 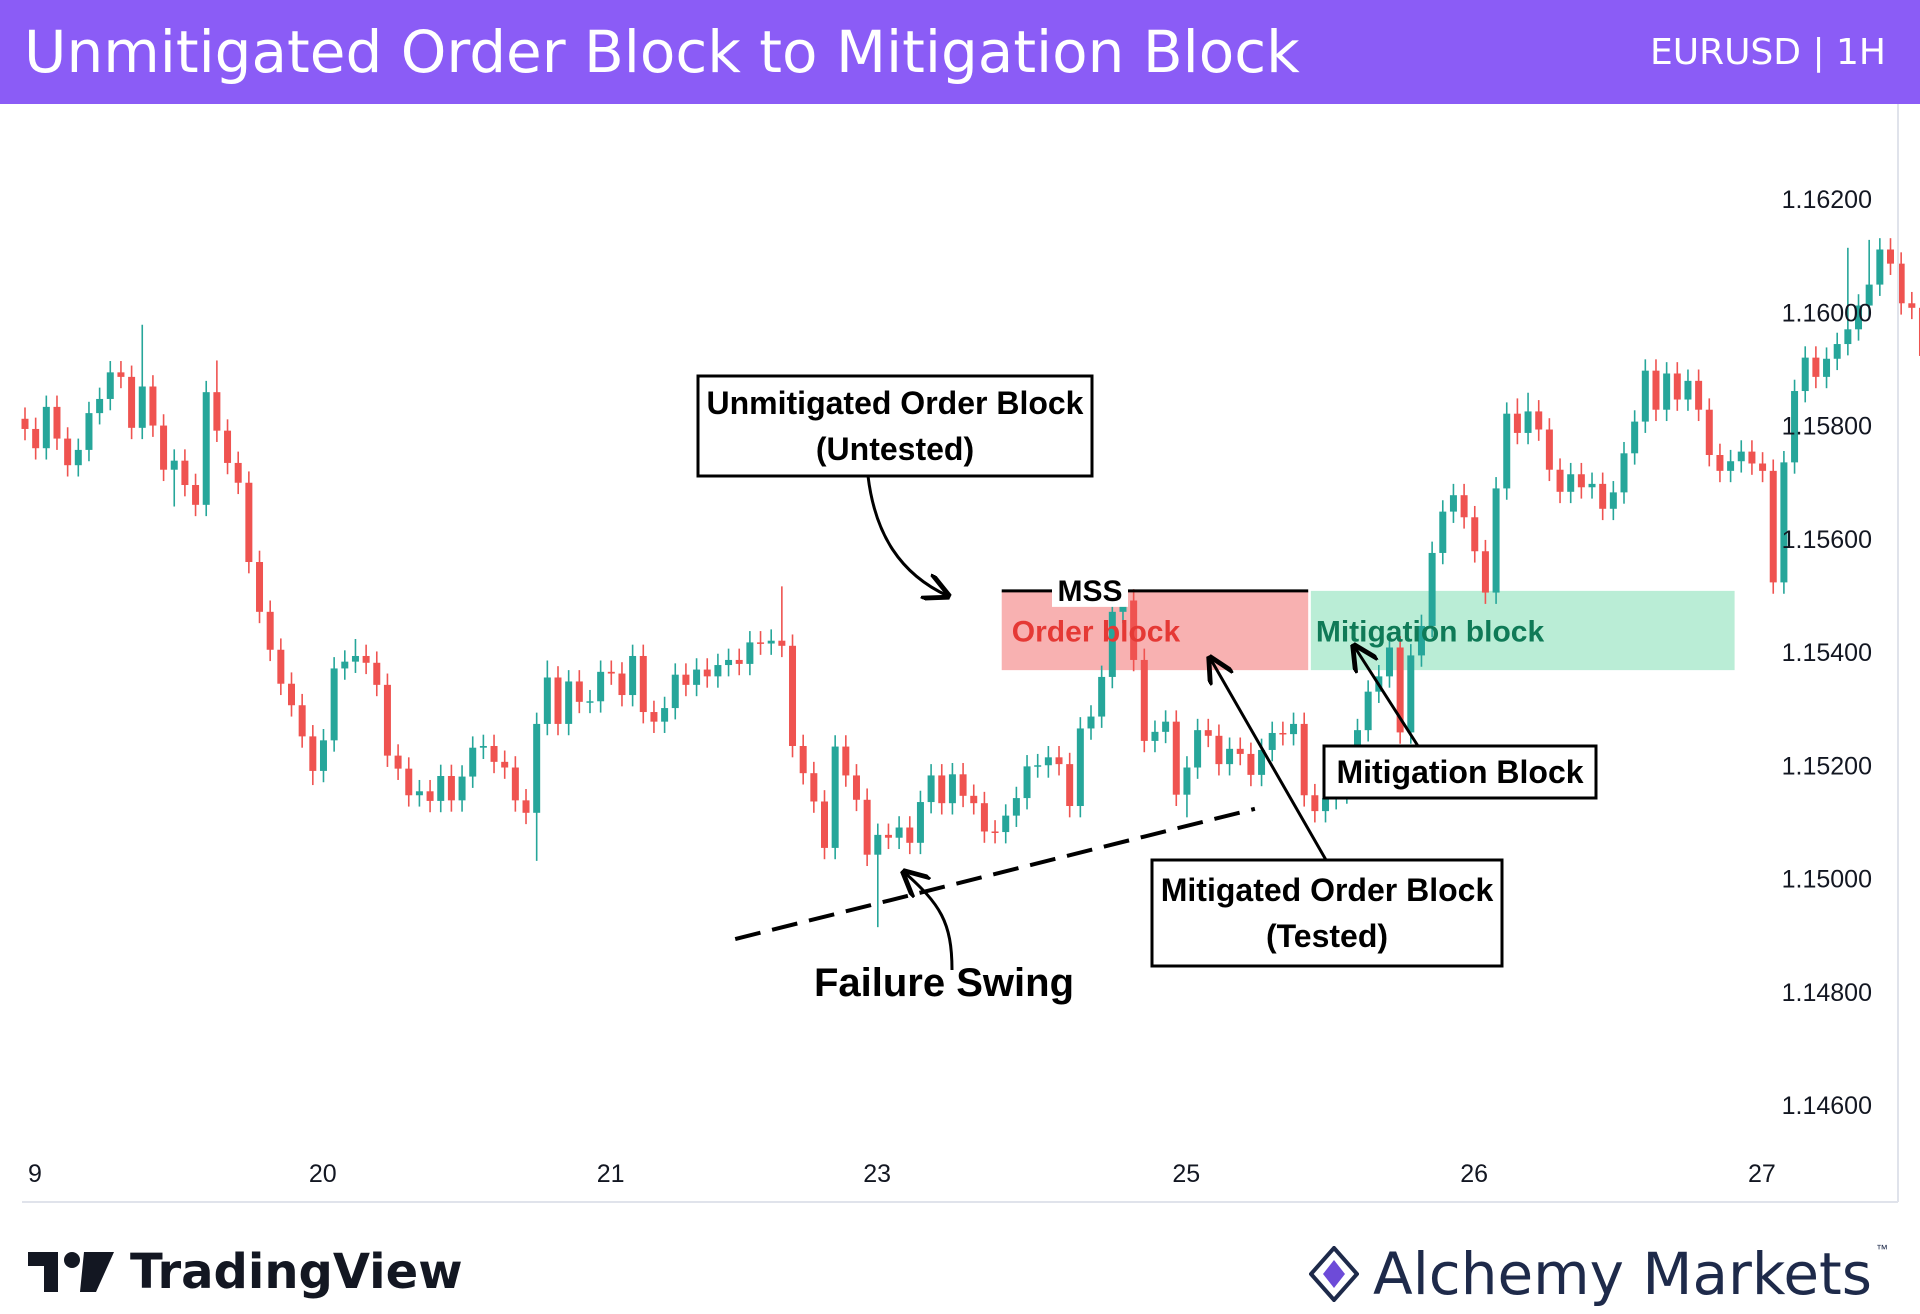 What do you see at coordinates (929, 921) in the screenshot?
I see `failure-swing-arrow` at bounding box center [929, 921].